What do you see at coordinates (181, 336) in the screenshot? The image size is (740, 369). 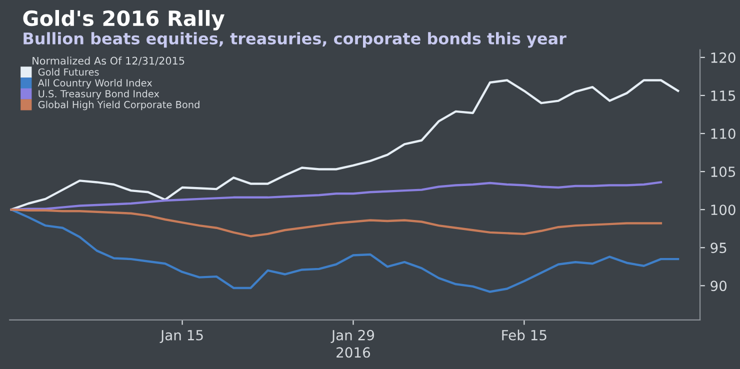 I see `x-tick-label: Jan 15` at bounding box center [181, 336].